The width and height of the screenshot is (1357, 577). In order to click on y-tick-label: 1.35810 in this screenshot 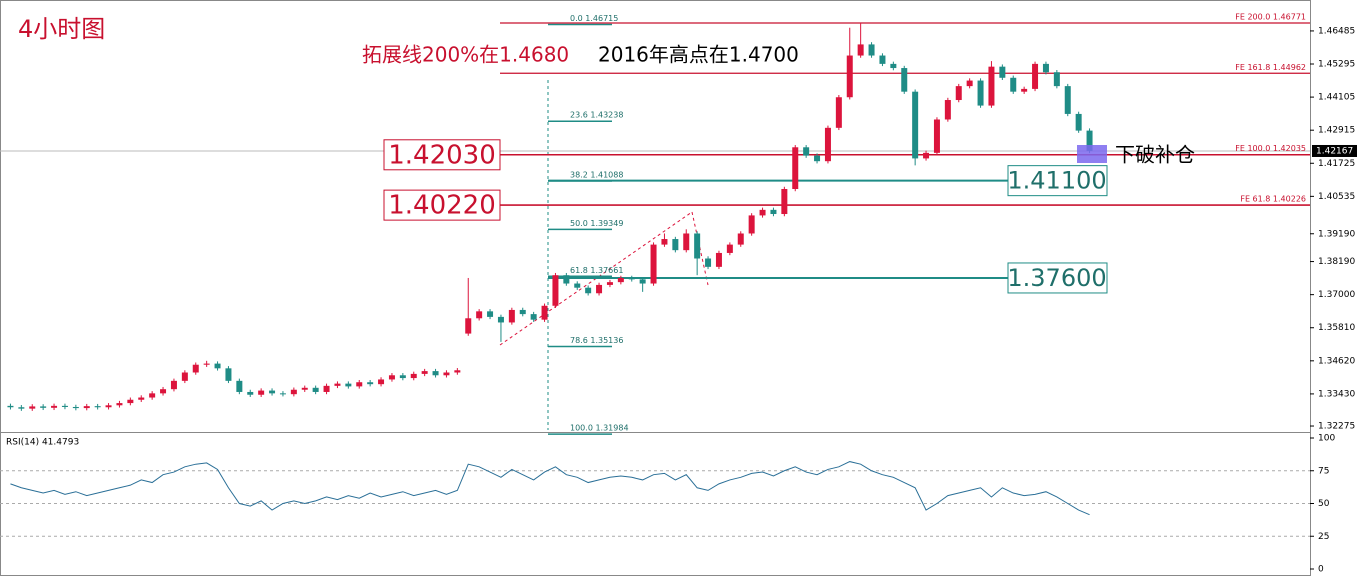, I will do `click(1336, 328)`.